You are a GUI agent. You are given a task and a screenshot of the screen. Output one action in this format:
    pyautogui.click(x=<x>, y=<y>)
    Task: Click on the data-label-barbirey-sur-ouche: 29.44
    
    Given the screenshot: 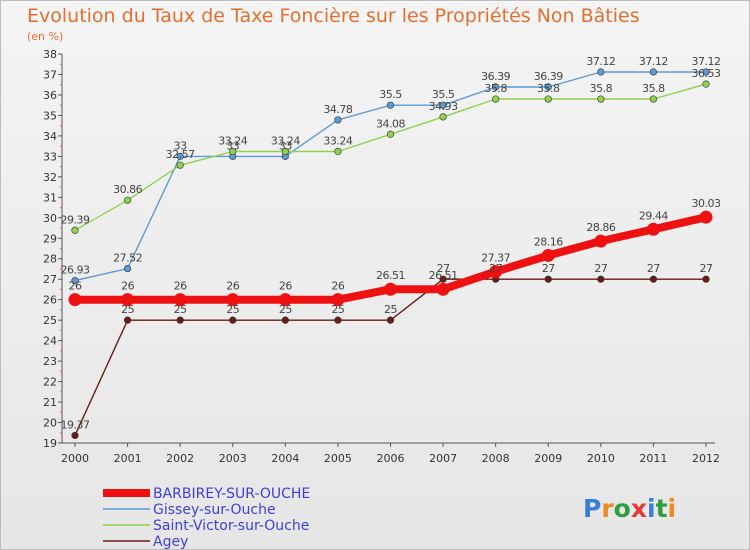 What is the action you would take?
    pyautogui.click(x=653, y=215)
    